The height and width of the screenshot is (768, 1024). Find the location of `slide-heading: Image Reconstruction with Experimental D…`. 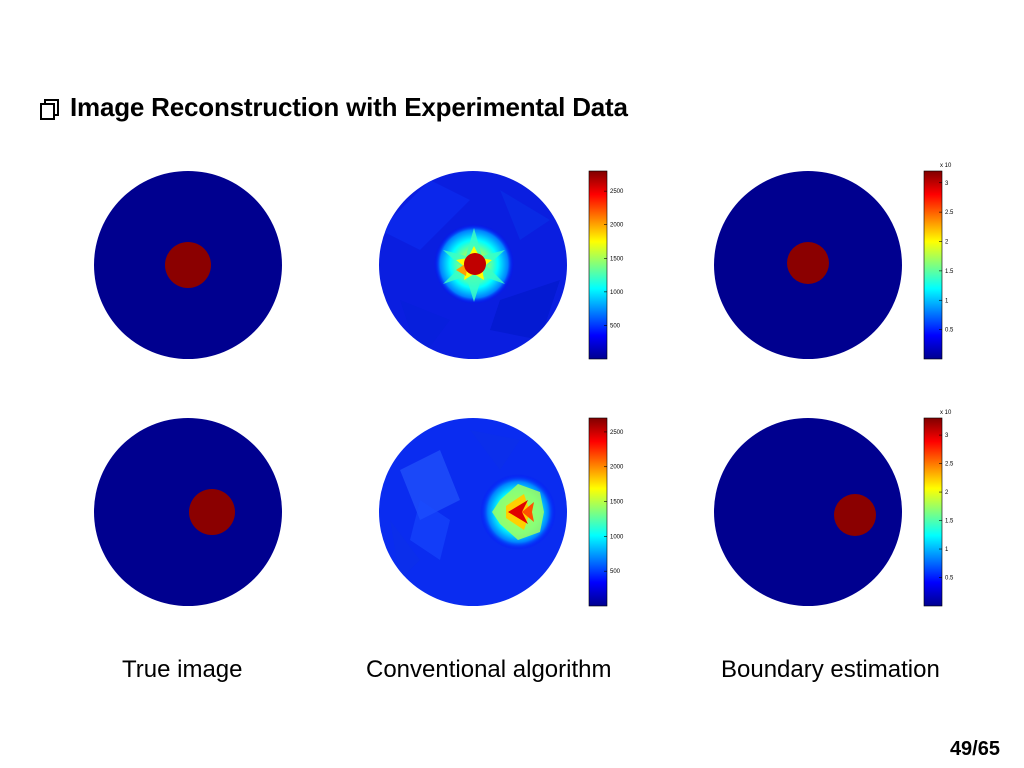

slide-heading: Image Reconstruction with Experimental D… is located at coordinates (334, 107).